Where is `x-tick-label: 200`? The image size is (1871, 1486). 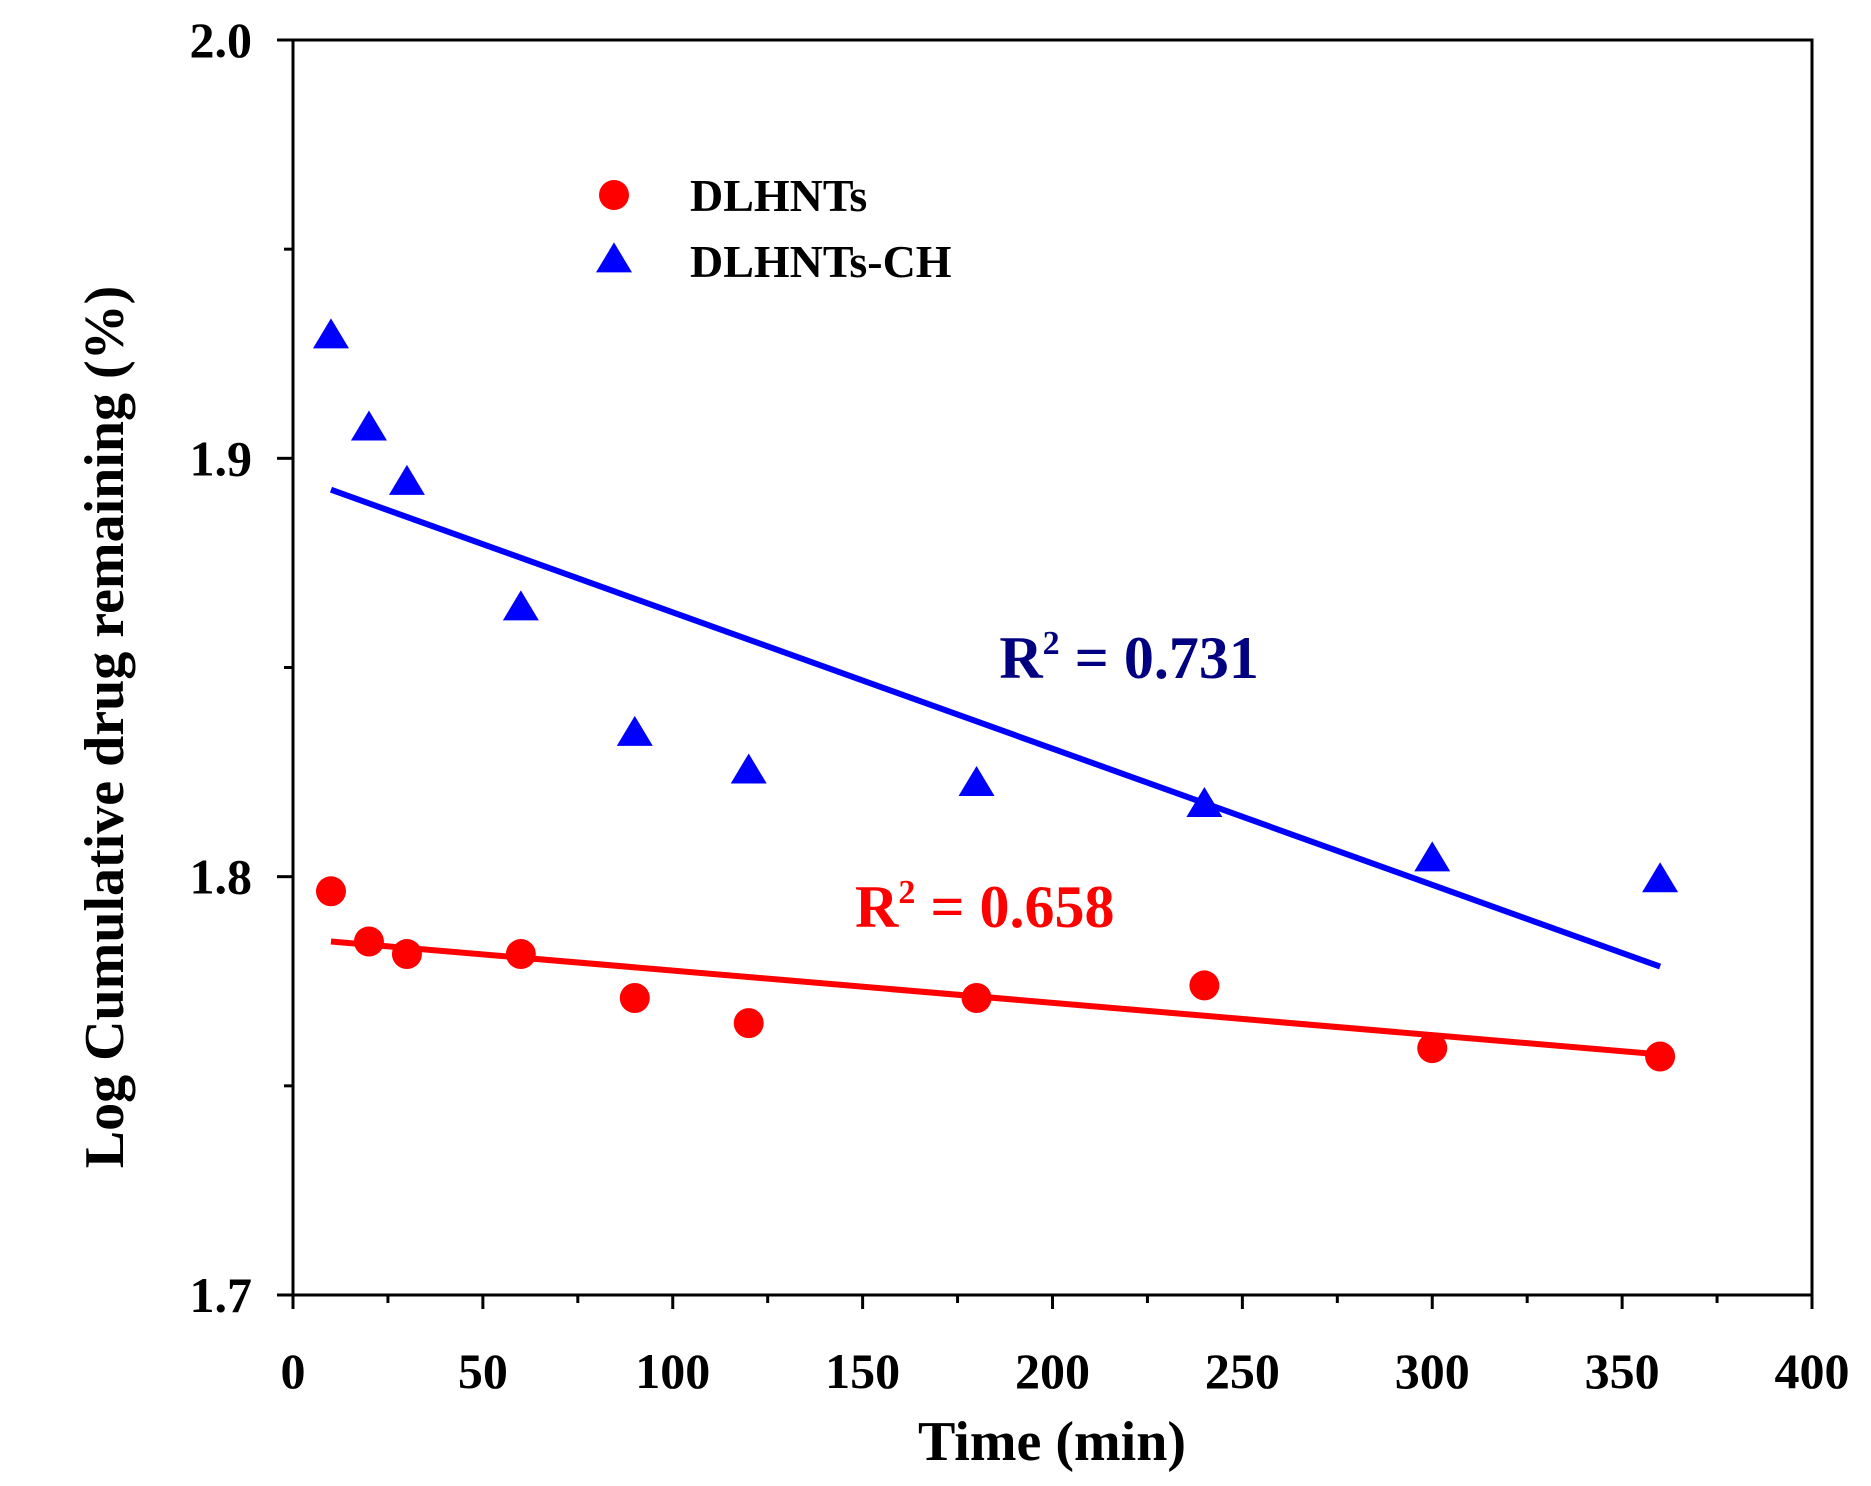
x-tick-label: 200 is located at coordinates (1052, 1371).